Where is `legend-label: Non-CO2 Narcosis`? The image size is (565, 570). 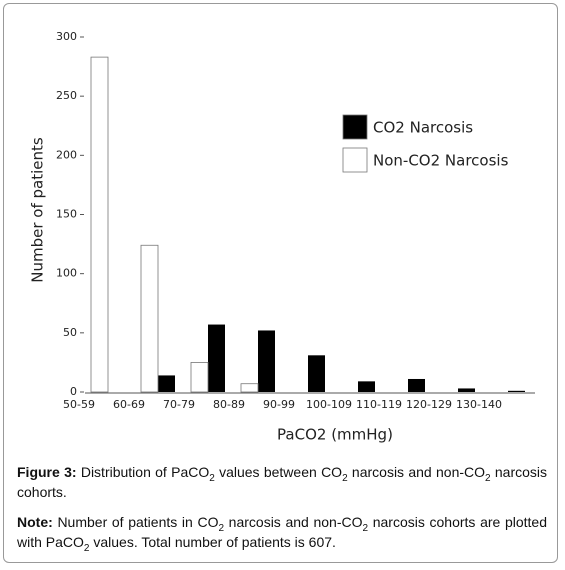
legend-label: Non-CO2 Narcosis is located at coordinates (441, 161).